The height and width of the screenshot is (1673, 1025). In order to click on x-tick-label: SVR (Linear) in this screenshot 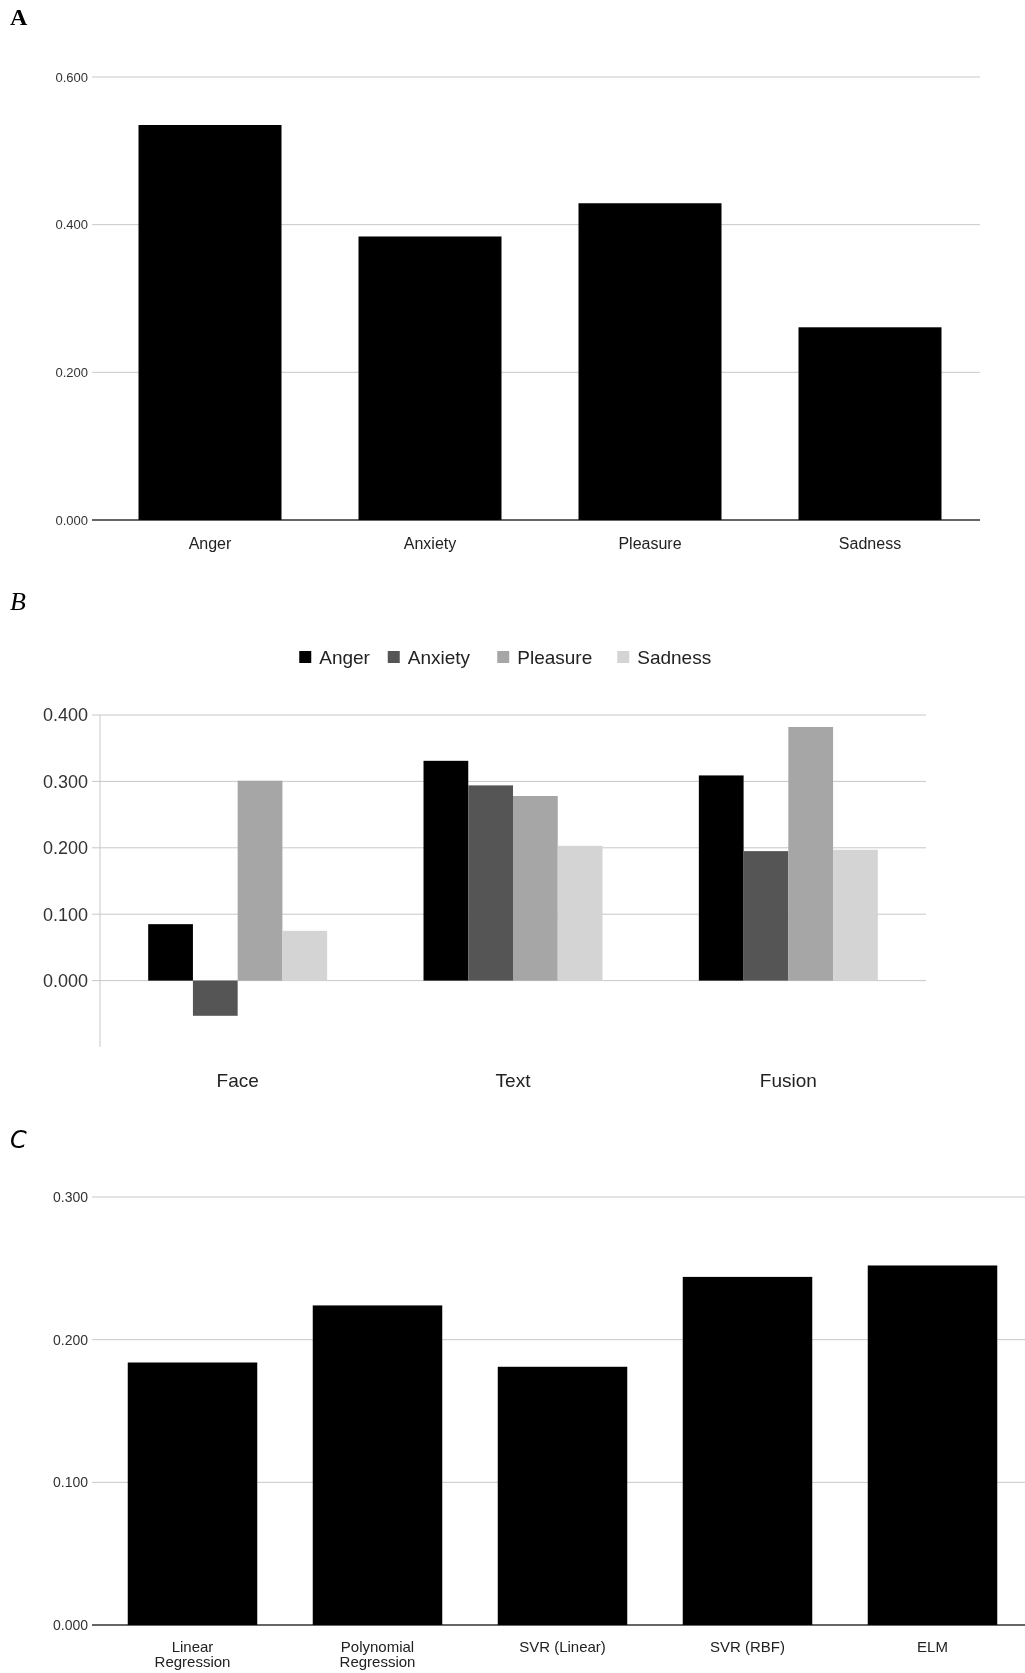, I will do `click(562, 1647)`.